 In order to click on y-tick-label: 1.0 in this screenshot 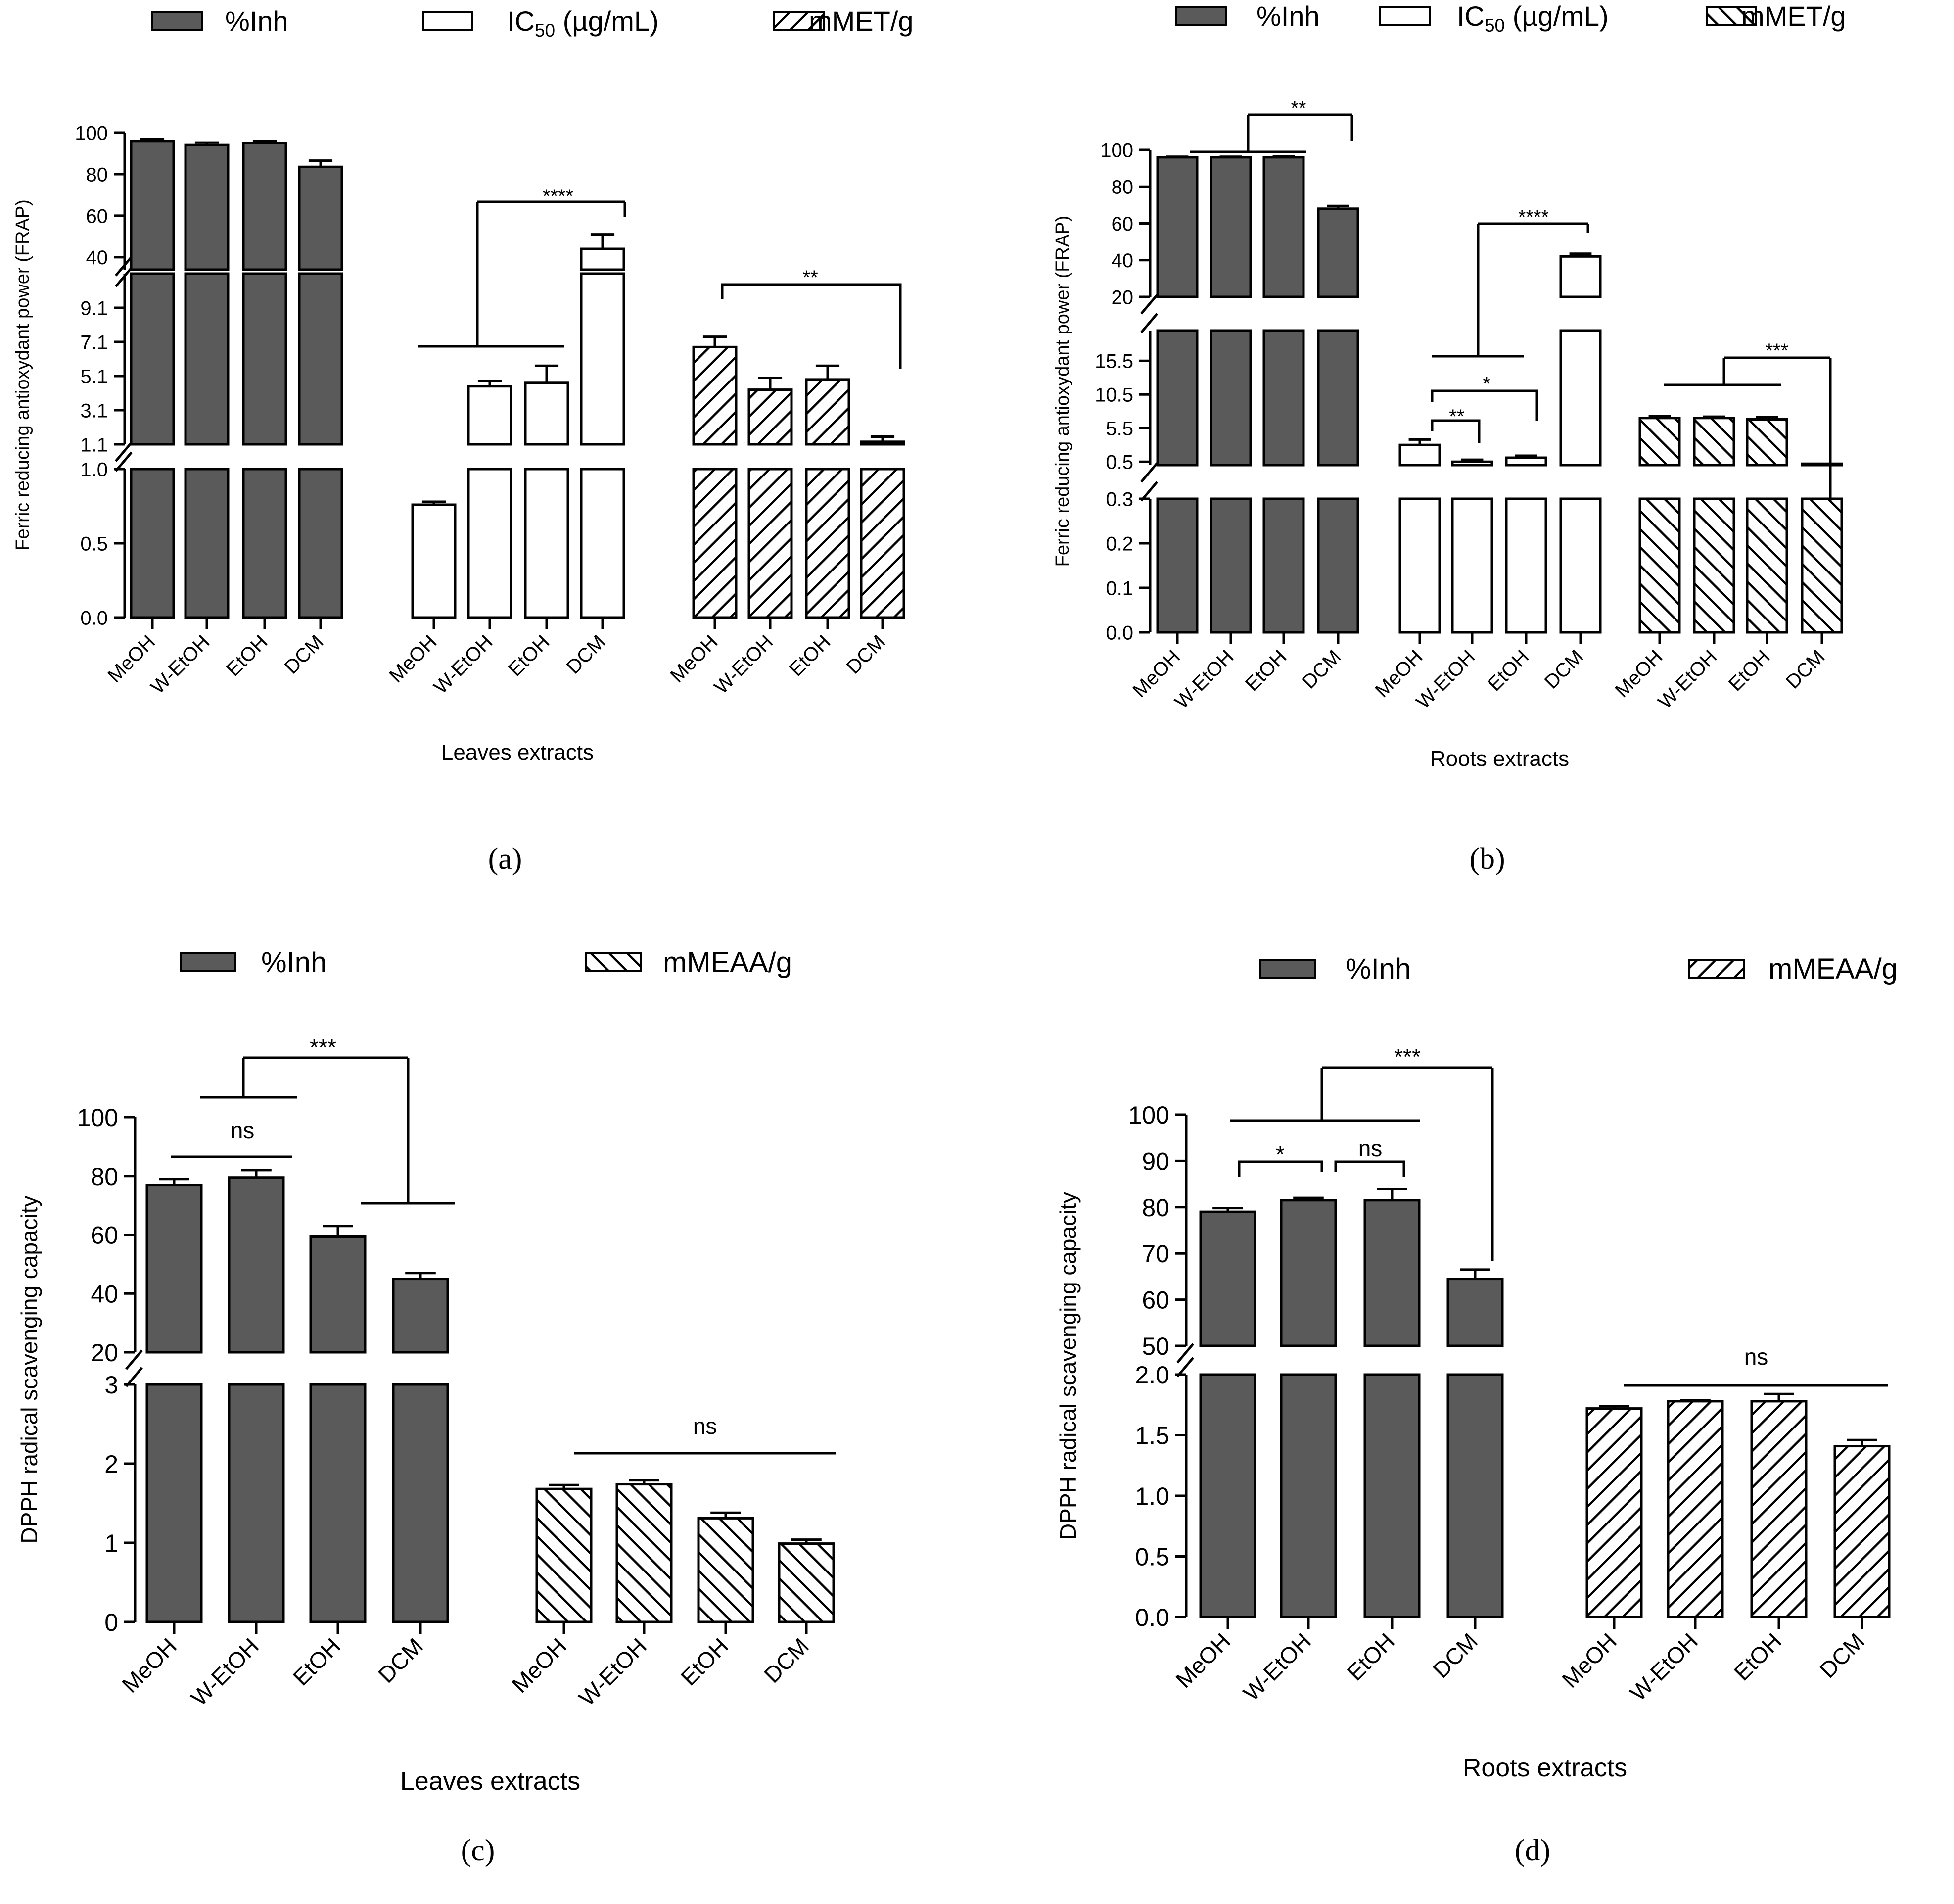, I will do `click(1152, 1496)`.